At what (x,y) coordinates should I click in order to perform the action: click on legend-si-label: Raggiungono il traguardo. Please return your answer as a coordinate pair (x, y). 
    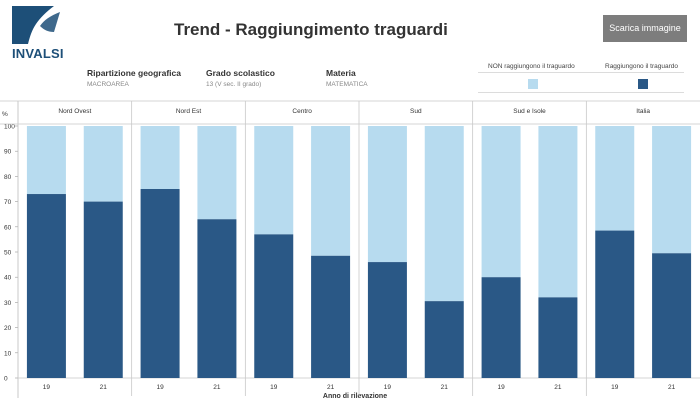
    Looking at the image, I should click on (641, 66).